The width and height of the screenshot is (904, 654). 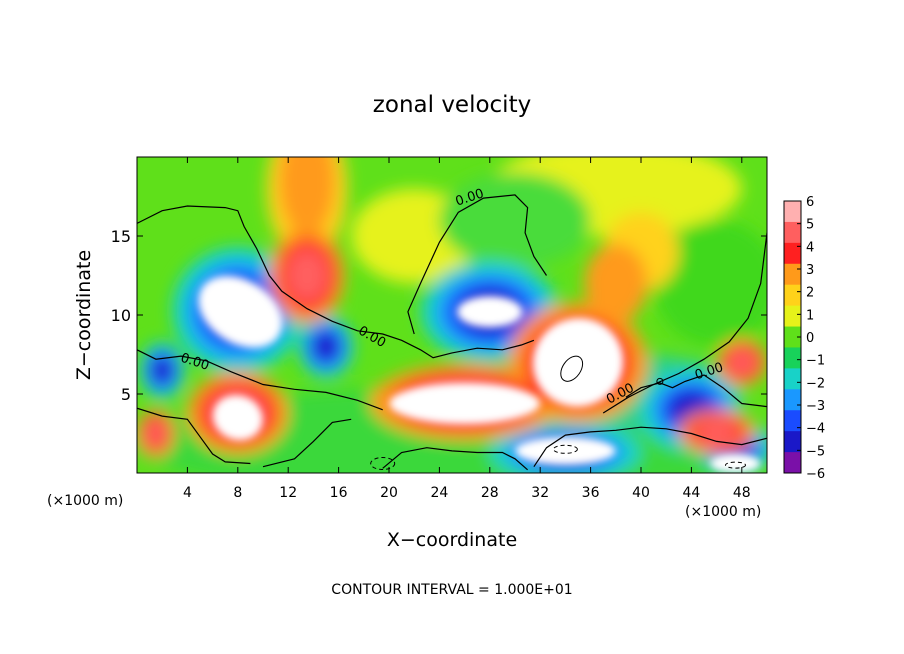 What do you see at coordinates (815, 429) in the screenshot?
I see `colorbar-tick-label: −4` at bounding box center [815, 429].